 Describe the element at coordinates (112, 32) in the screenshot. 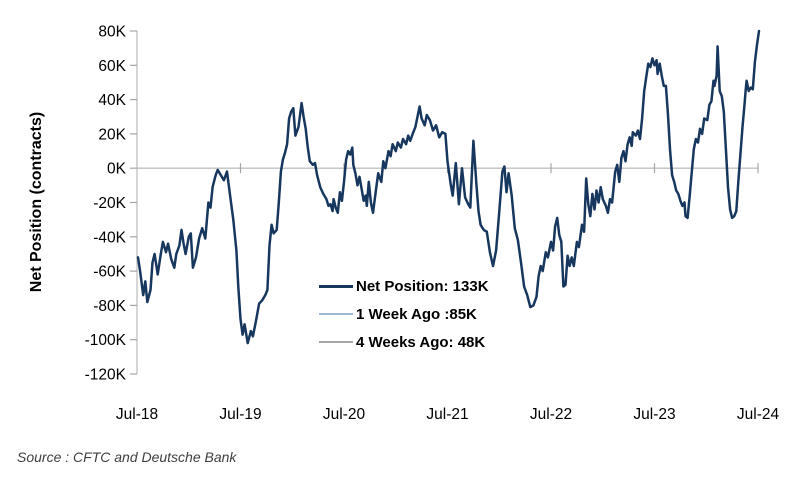

I see `y-tick-label: 80K` at that location.